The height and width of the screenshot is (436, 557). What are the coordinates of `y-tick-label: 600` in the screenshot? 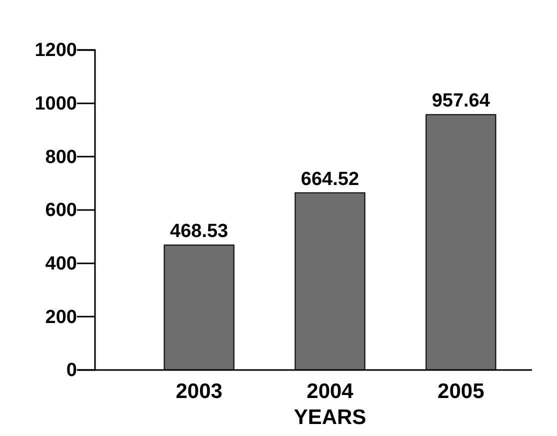 It's located at (61, 211).